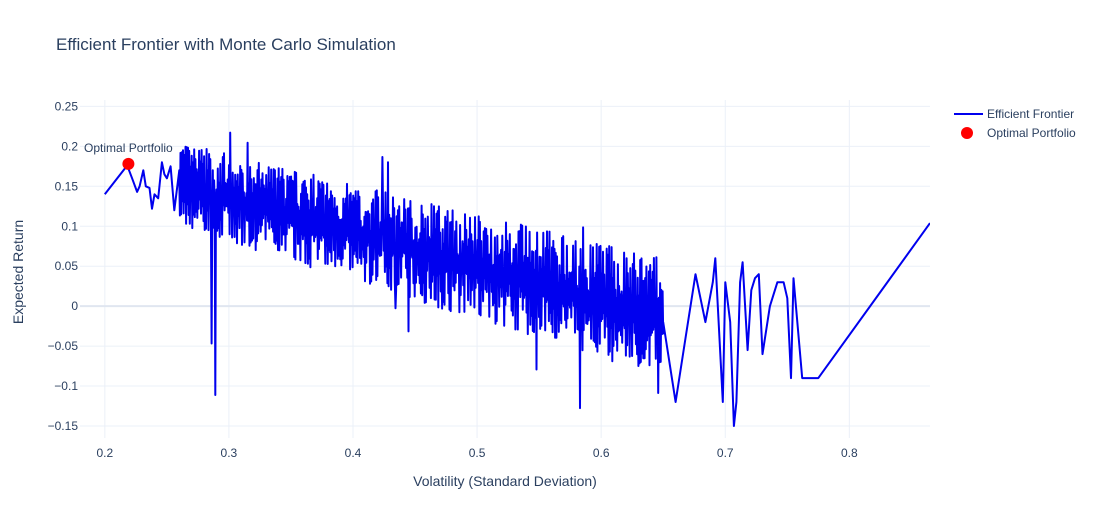 Image resolution: width=1104 pixels, height=525 pixels. I want to click on x-tick-label: 0.6, so click(601, 453).